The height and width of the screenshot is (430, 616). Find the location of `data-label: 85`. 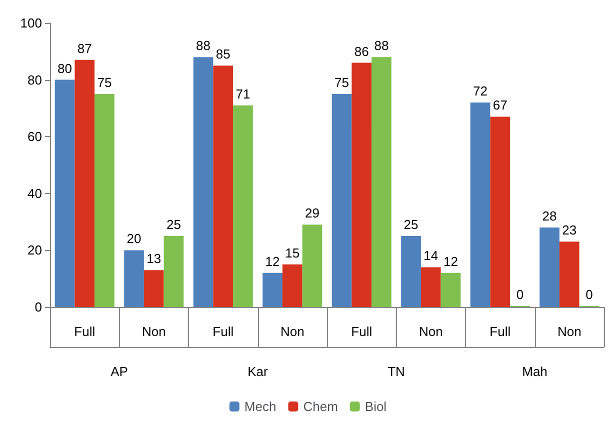

data-label: 85 is located at coordinates (223, 54).